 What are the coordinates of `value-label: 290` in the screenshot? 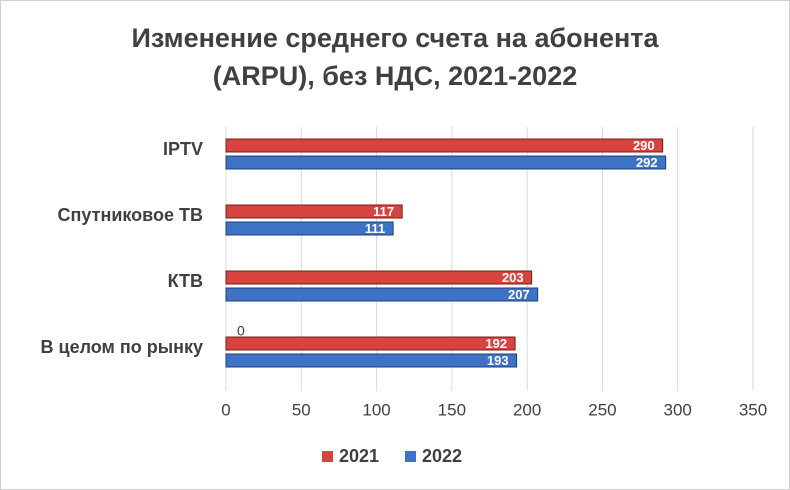 It's located at (644, 145).